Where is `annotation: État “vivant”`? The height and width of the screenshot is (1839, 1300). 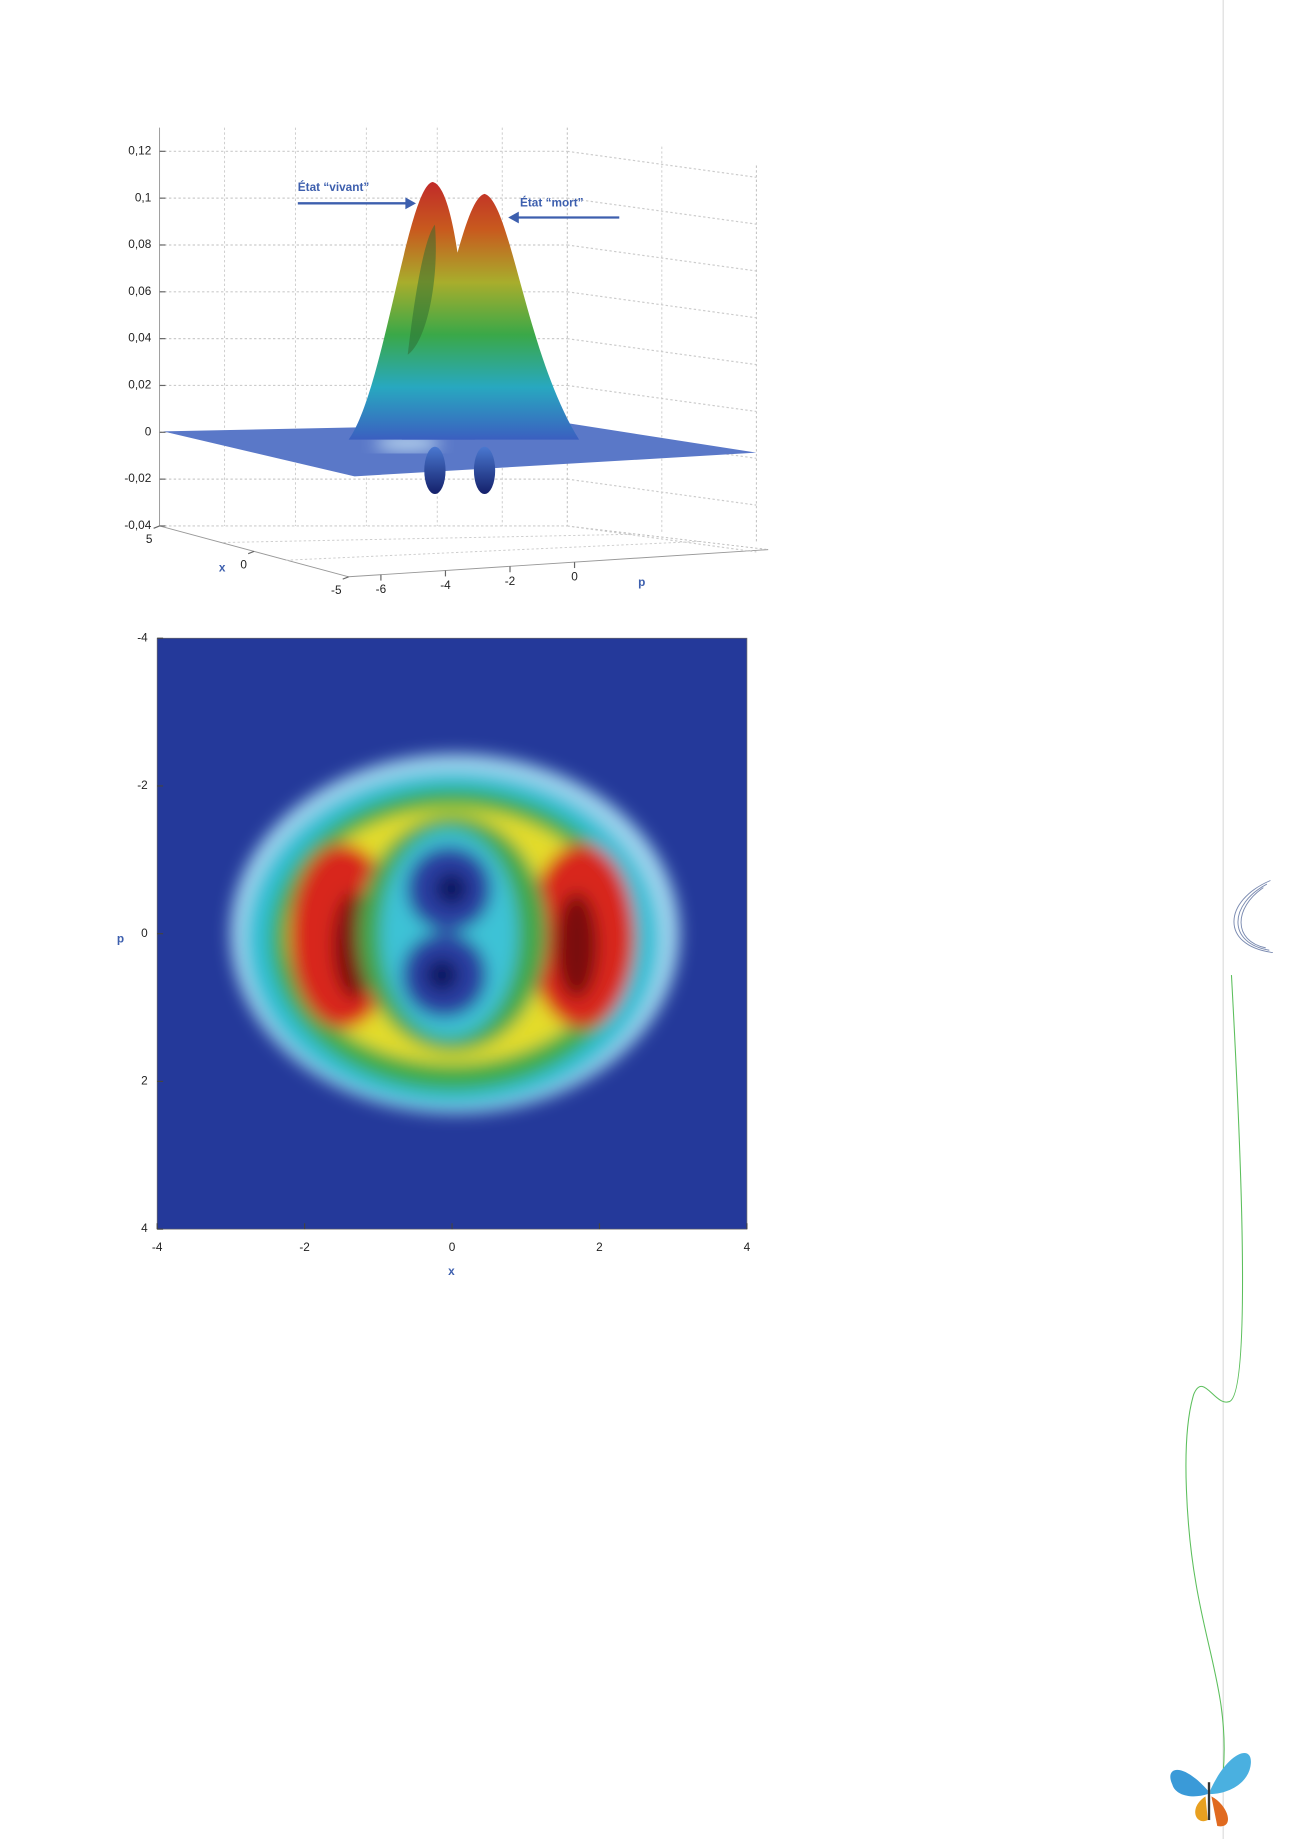 annotation: État “vivant” is located at coordinates (334, 187).